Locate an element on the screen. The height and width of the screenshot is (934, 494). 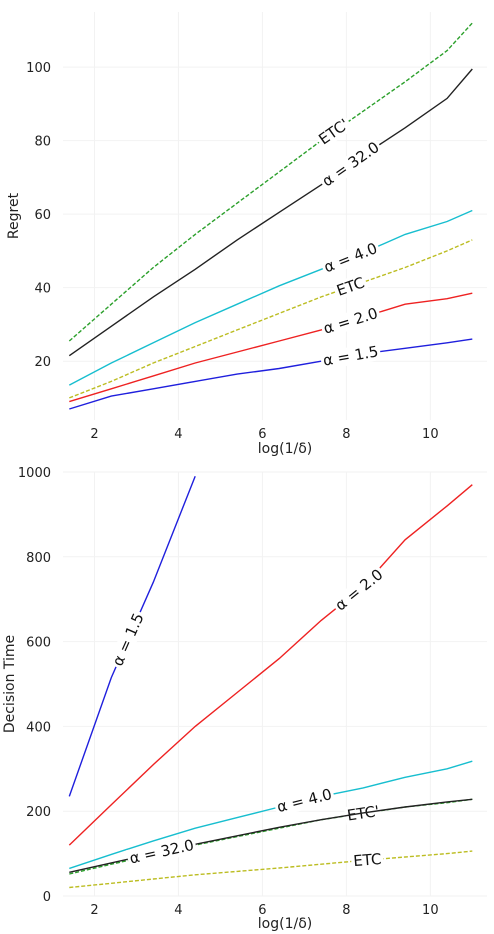
y-tick-label: 100 is located at coordinates (38, 68).